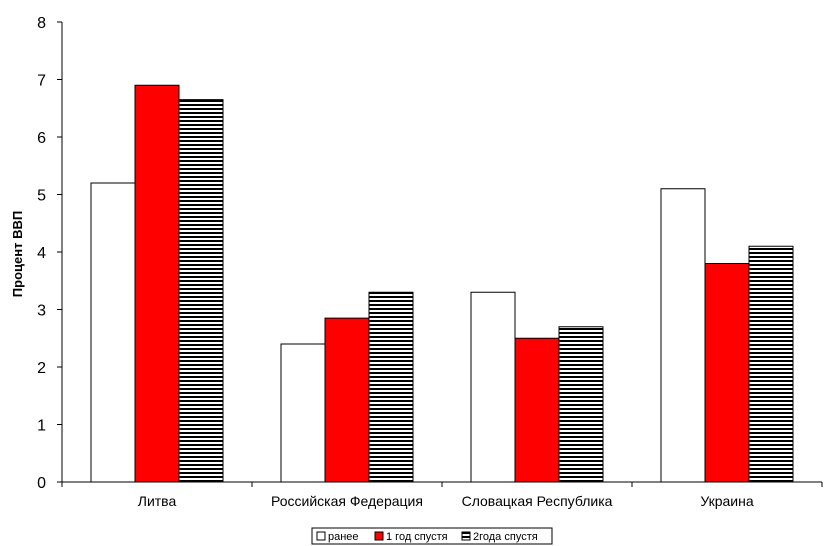 This screenshot has width=824, height=546. I want to click on bar-ранее-1, so click(113, 332).